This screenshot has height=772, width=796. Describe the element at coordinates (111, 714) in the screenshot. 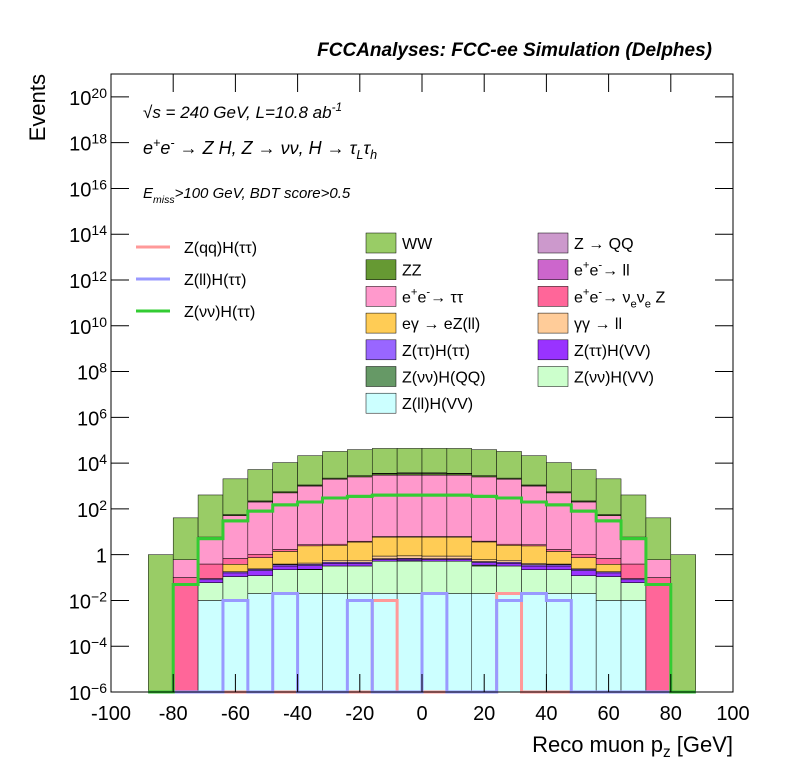

I see `x-tick-label: -100` at that location.